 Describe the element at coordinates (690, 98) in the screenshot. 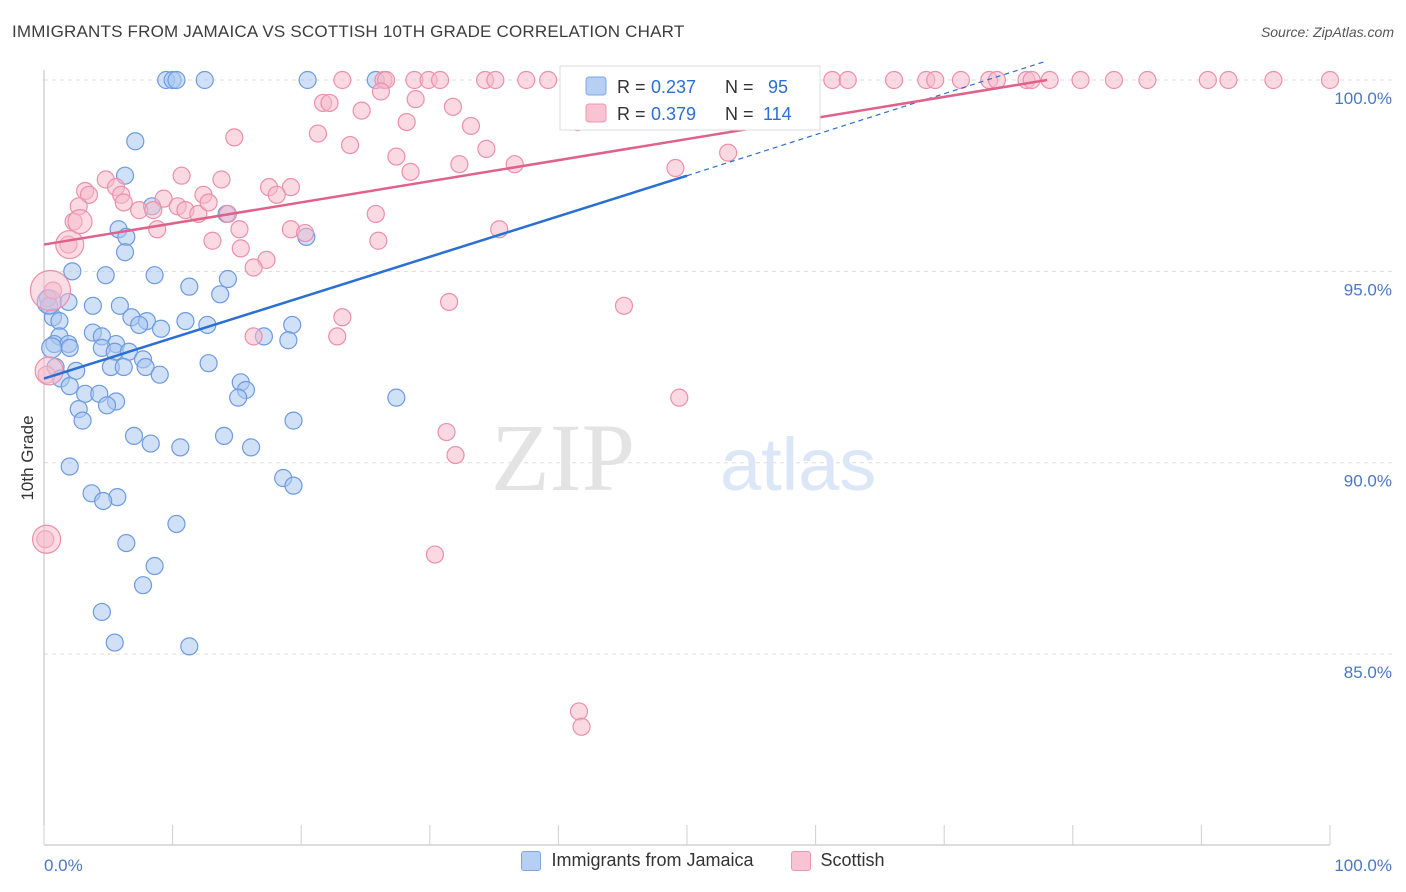

I see `stats-legend: R = 0.237 N = 95 R = 0.379 N = 114` at that location.